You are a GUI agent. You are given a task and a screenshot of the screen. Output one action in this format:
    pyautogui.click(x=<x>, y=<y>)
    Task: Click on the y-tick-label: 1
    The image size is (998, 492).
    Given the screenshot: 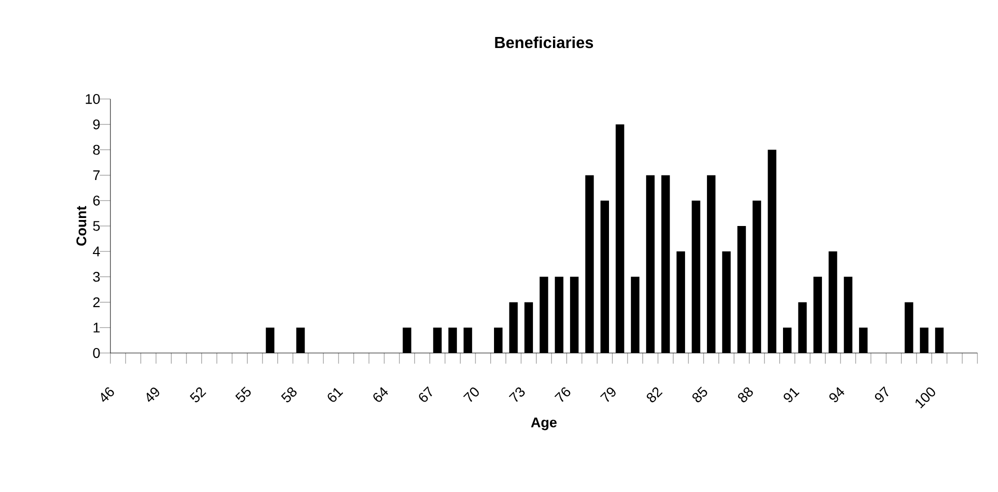 What is the action you would take?
    pyautogui.click(x=97, y=327)
    